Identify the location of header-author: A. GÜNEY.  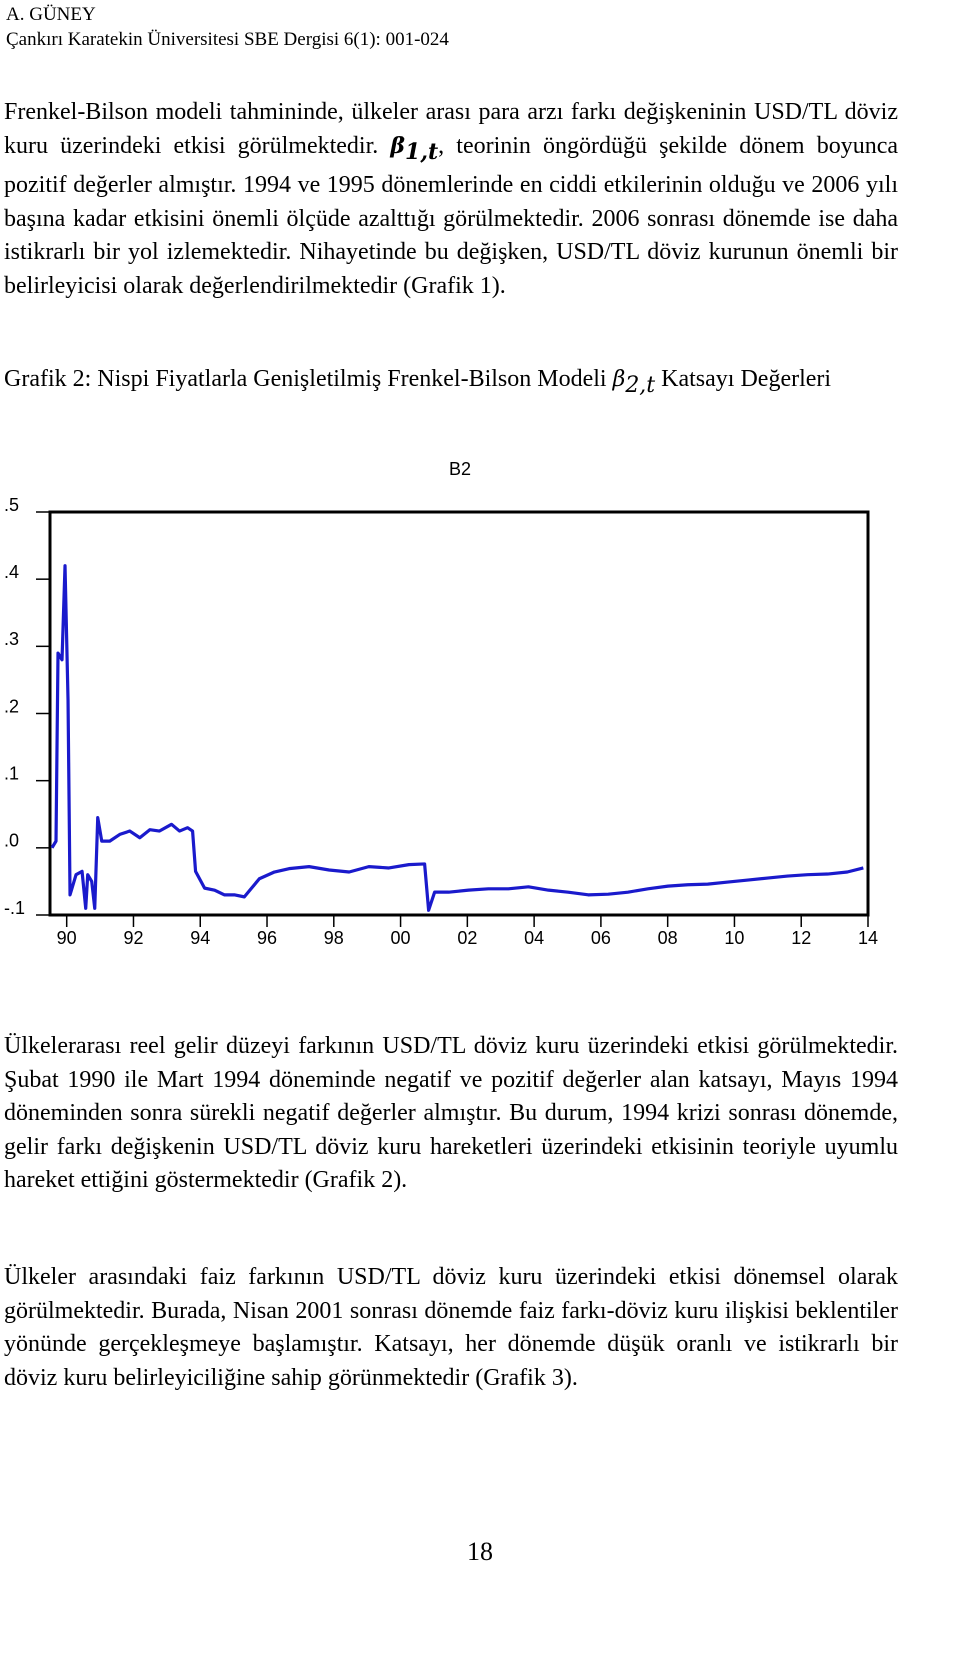
(51, 14).